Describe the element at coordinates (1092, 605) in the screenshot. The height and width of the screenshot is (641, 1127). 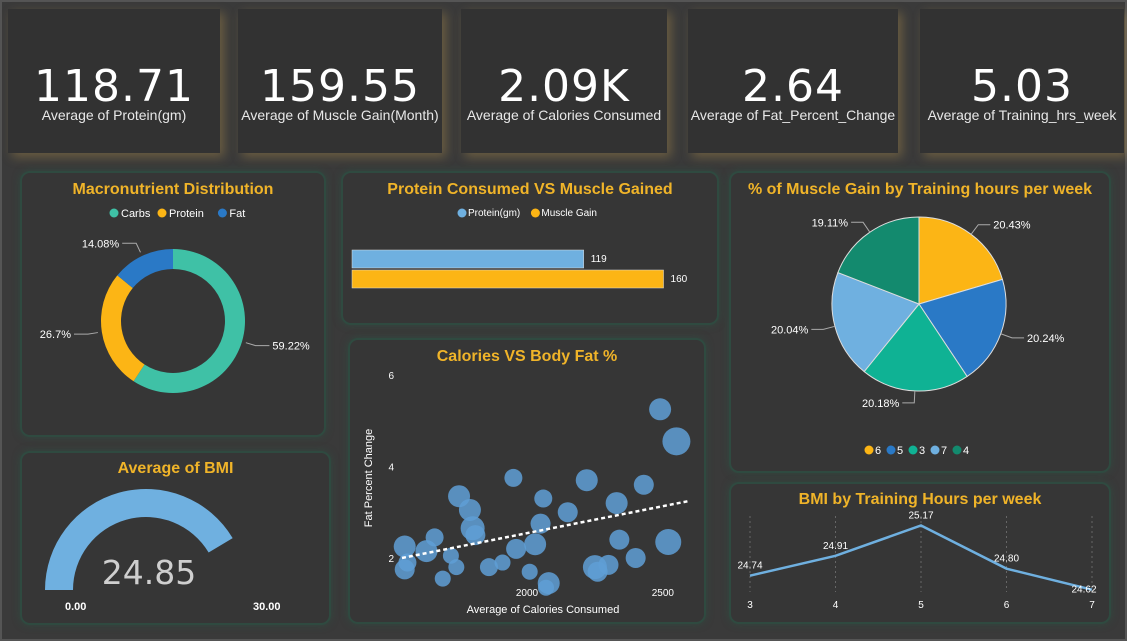
I see `x-tick-label: 7` at that location.